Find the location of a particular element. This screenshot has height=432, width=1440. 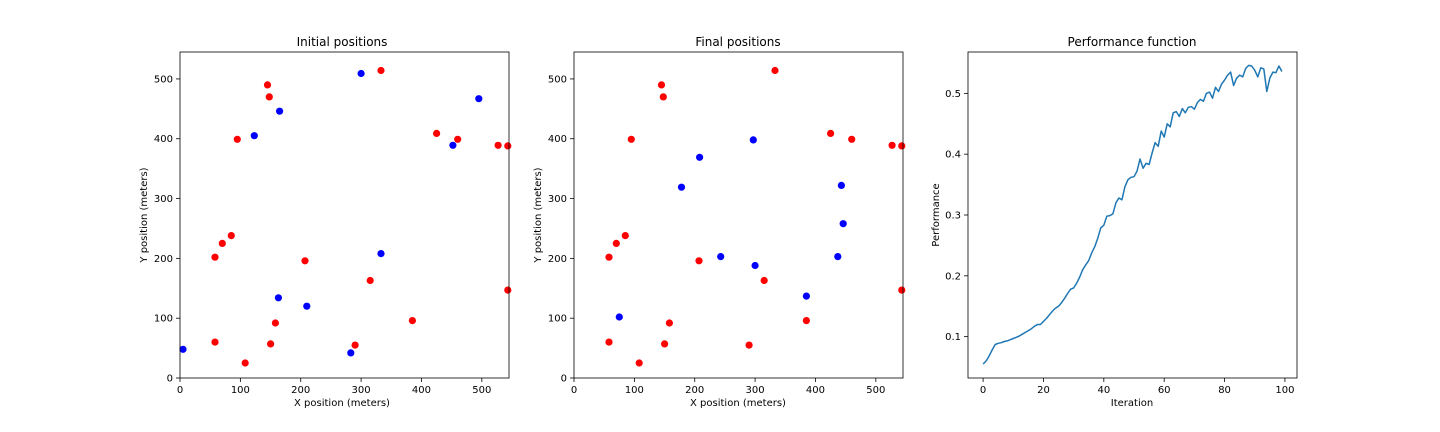

x-tick-label: 40 is located at coordinates (1103, 390).